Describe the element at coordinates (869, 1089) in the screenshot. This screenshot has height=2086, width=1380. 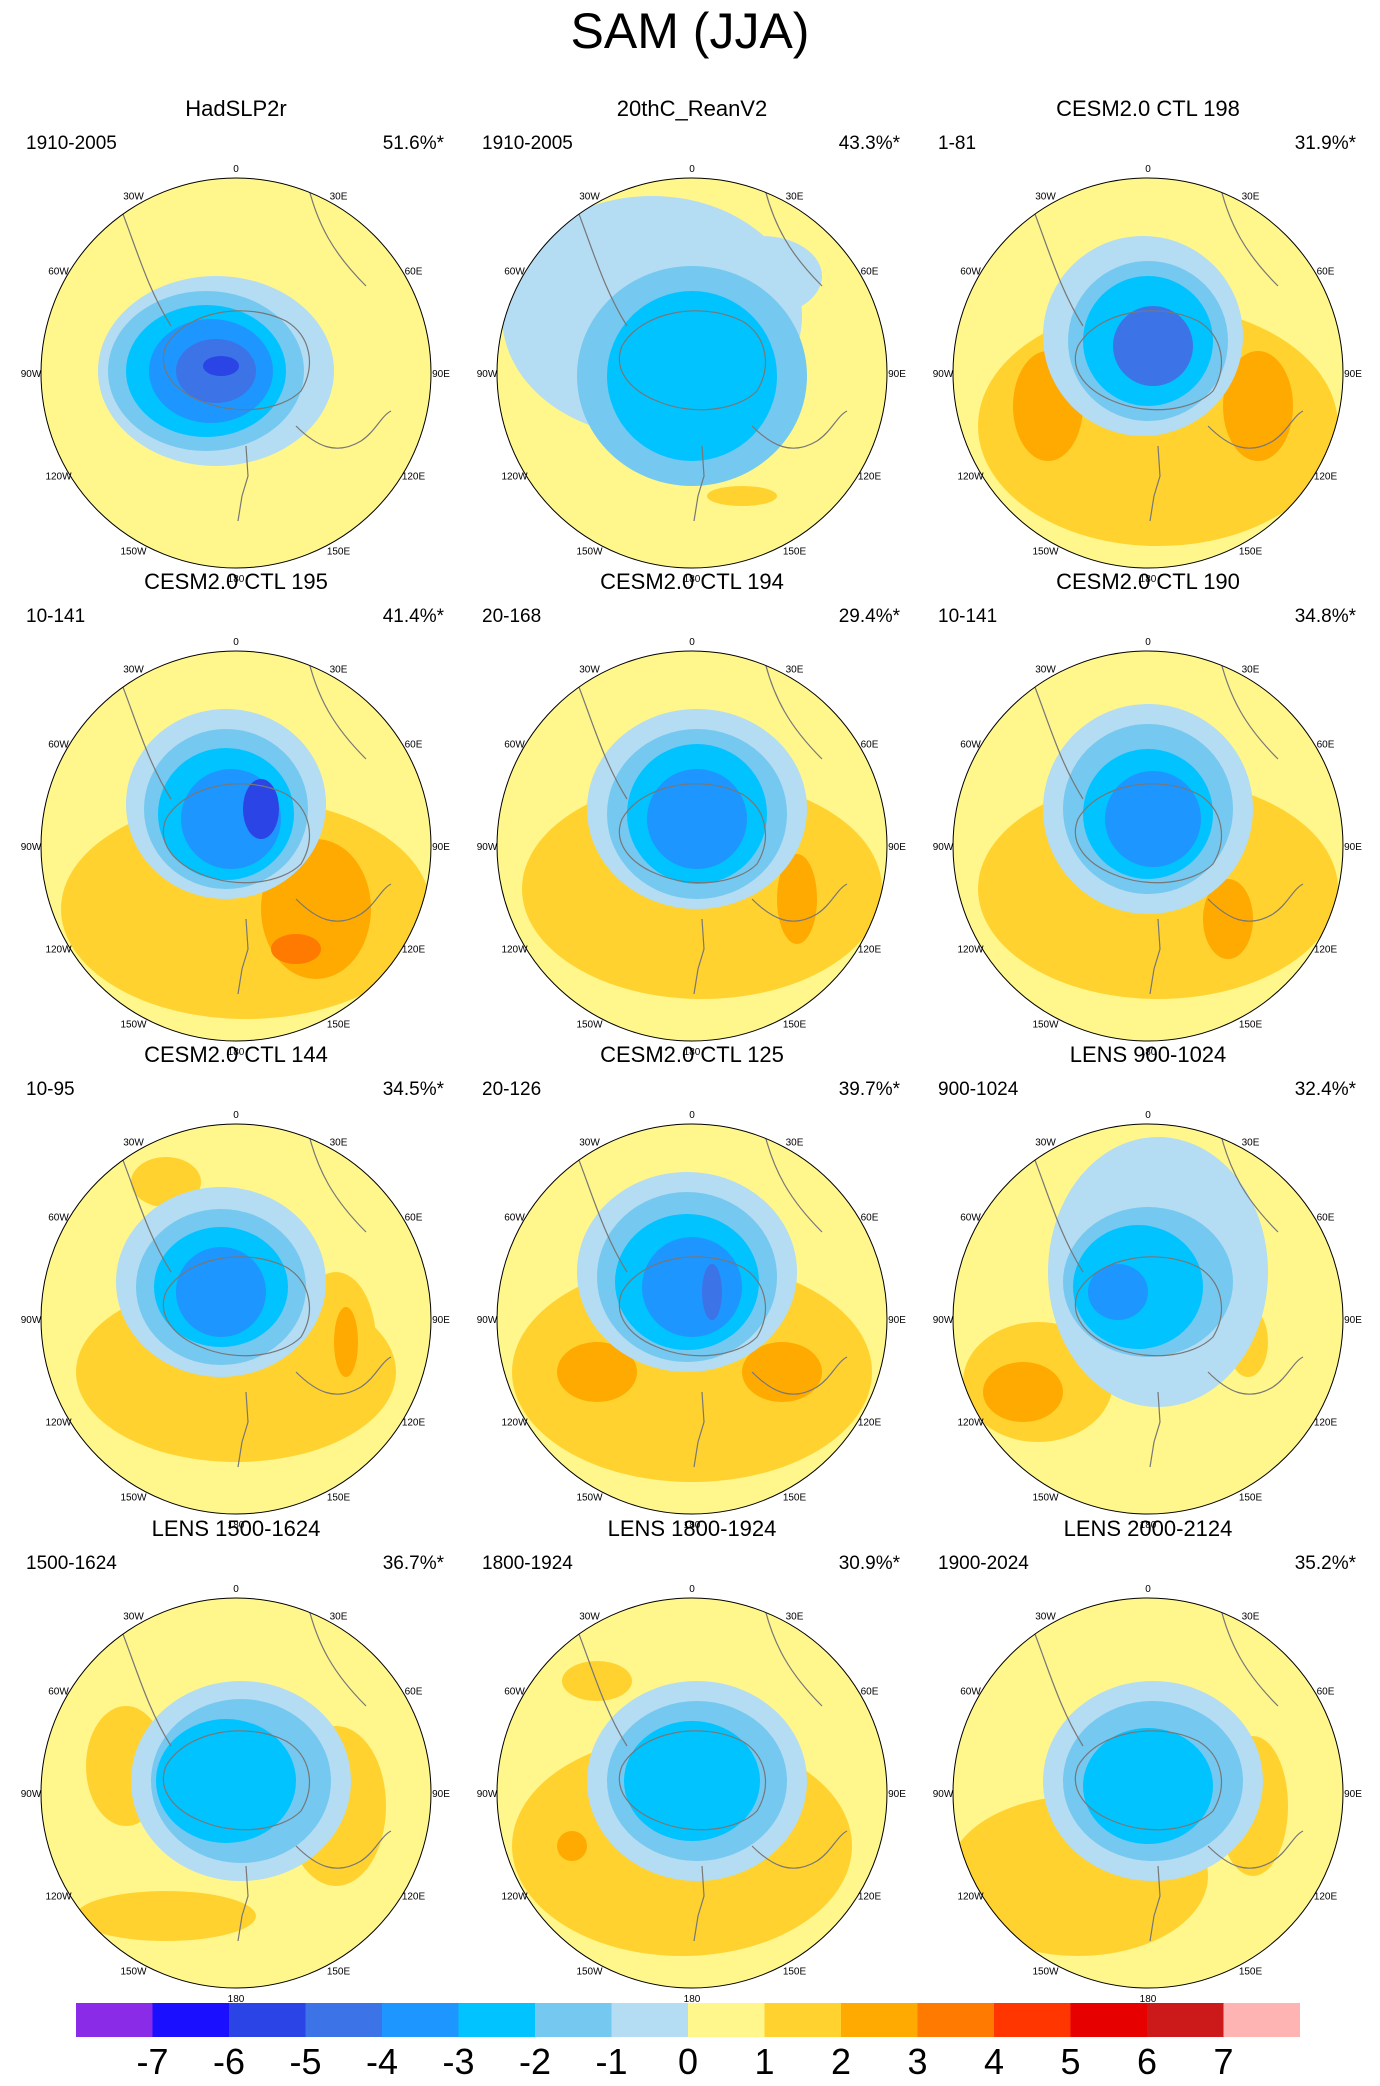
I see `panel-variance: 39.7%*` at that location.